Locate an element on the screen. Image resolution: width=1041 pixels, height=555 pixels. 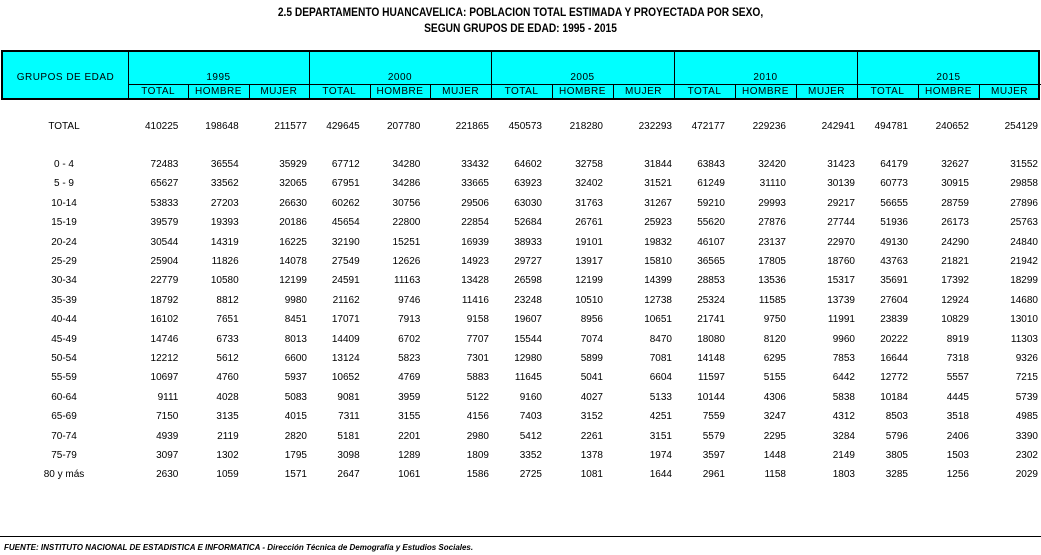
cell-2010-hombre: 31110 is located at coordinates (772, 184).